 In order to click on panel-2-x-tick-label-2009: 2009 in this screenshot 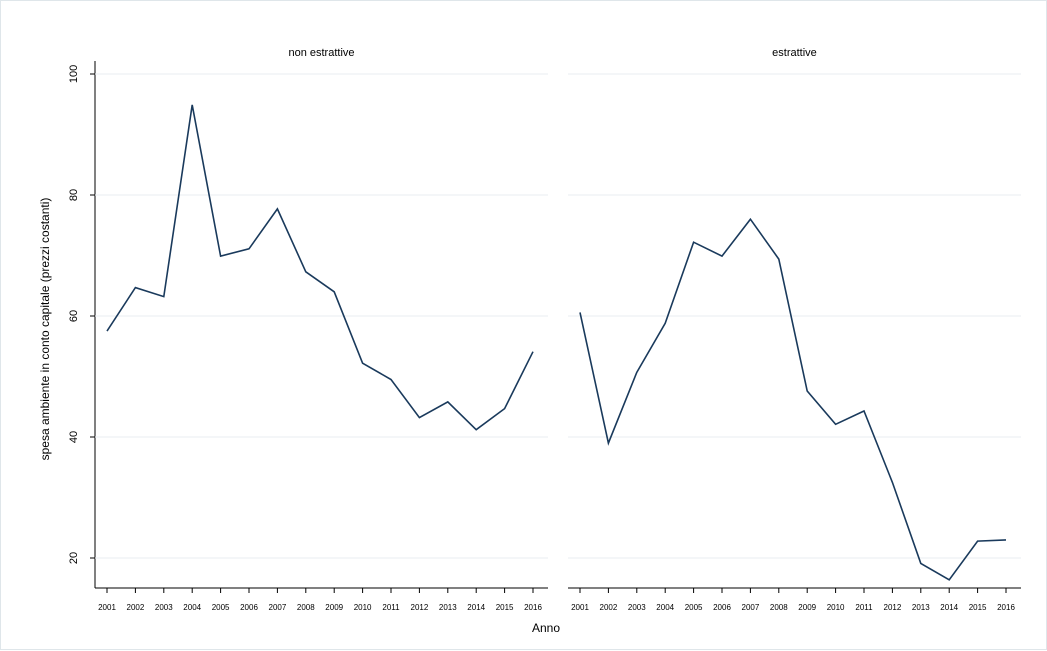, I will do `click(807, 607)`.